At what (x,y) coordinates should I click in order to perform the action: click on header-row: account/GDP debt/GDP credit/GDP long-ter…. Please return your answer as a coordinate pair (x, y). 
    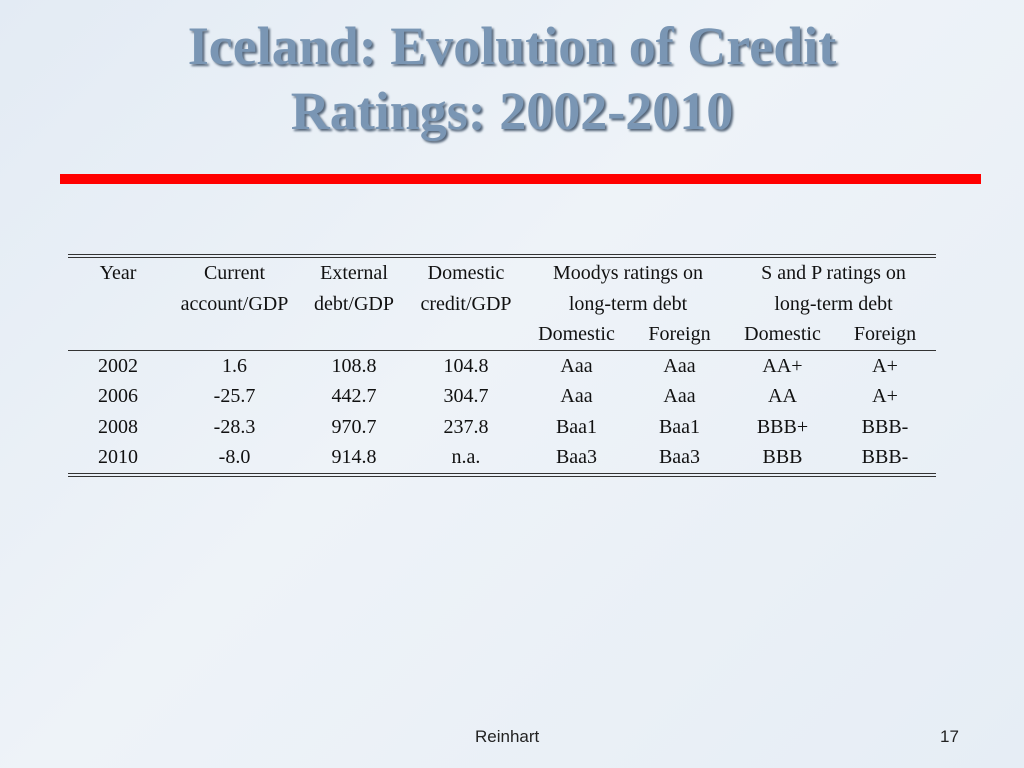
    Looking at the image, I should click on (502, 304).